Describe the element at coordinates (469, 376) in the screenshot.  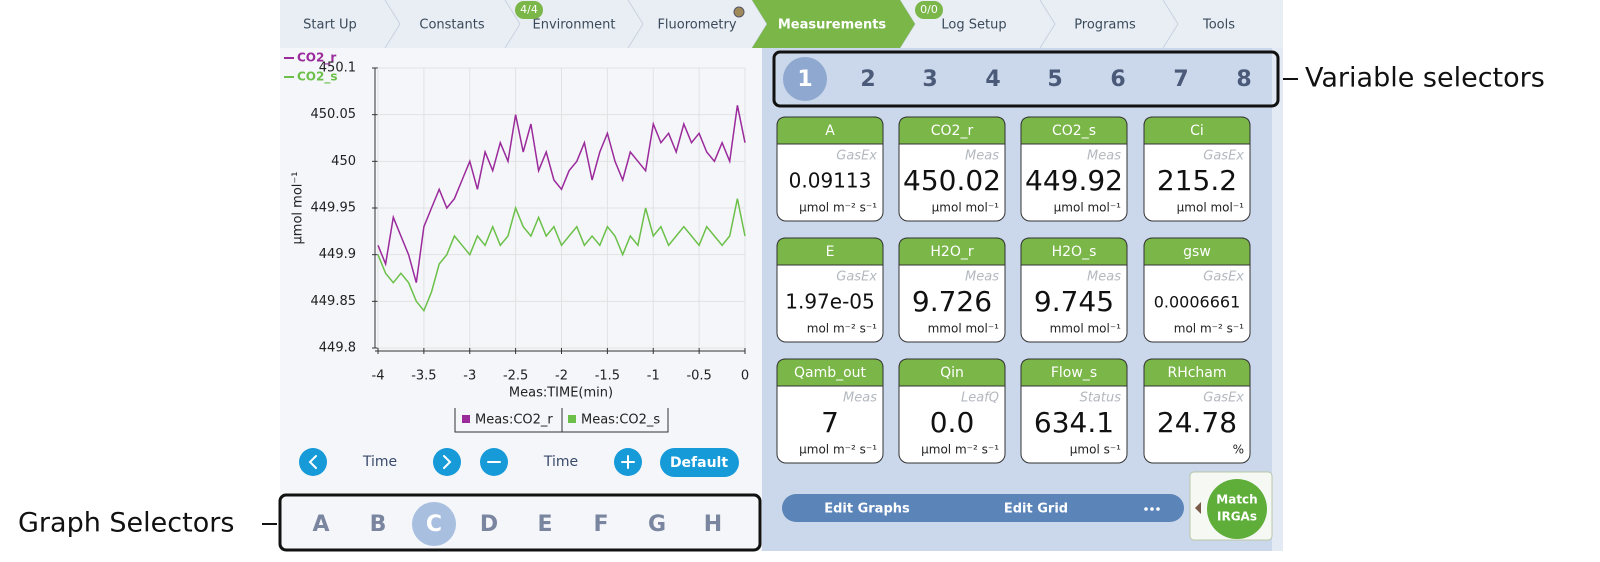
I see `x-tick-label: -3` at that location.